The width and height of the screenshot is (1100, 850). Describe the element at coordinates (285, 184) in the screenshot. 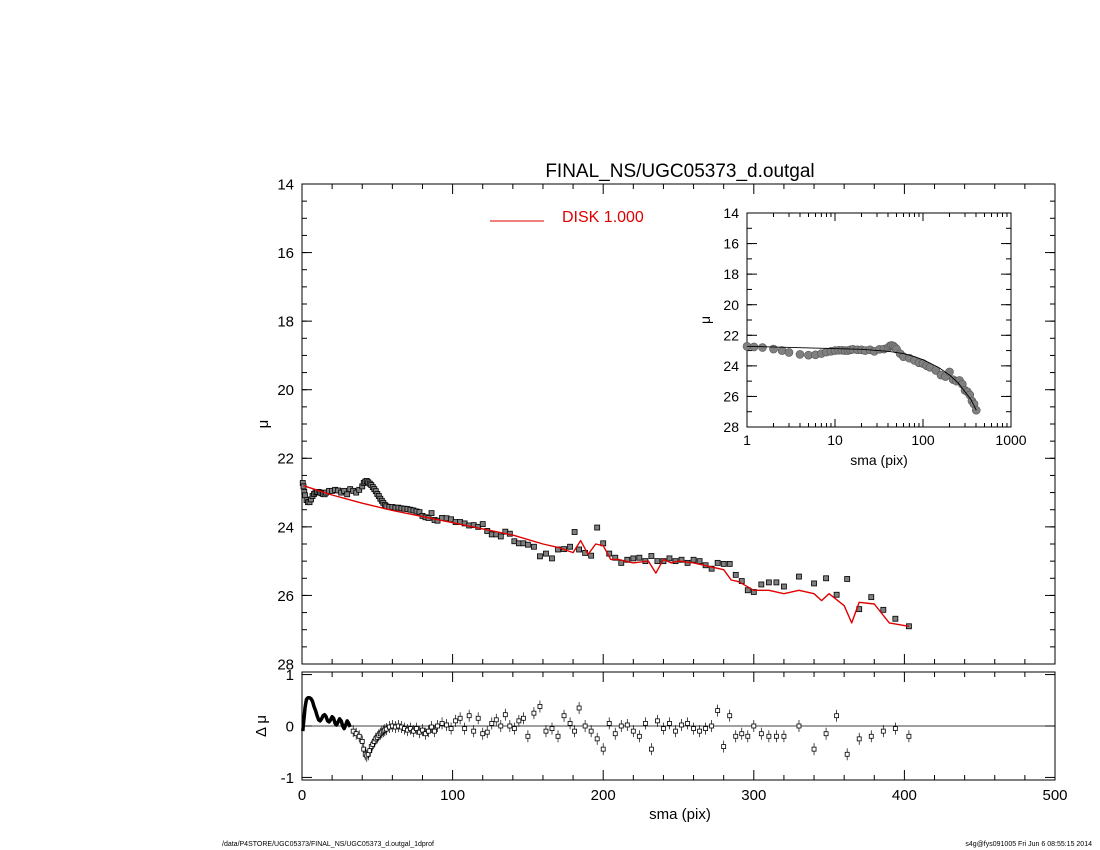

I see `main-ytick-label: 14` at that location.